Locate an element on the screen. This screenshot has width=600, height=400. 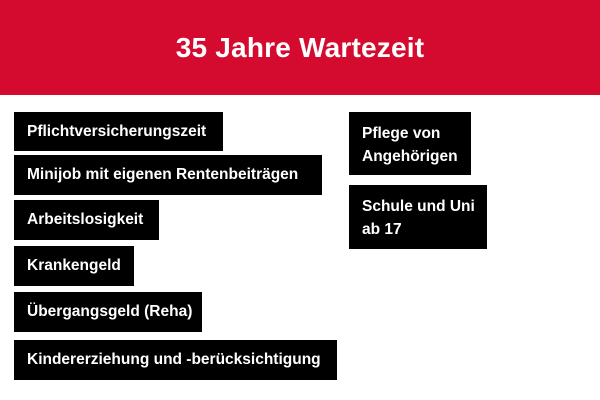
item-pflege: Pflege von Angehörigen is located at coordinates (410, 143).